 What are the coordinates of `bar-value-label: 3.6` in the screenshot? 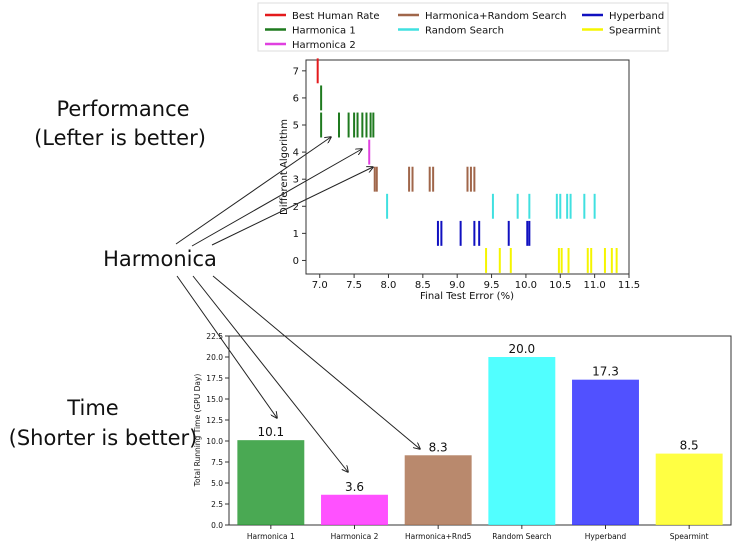 It's located at (354, 487).